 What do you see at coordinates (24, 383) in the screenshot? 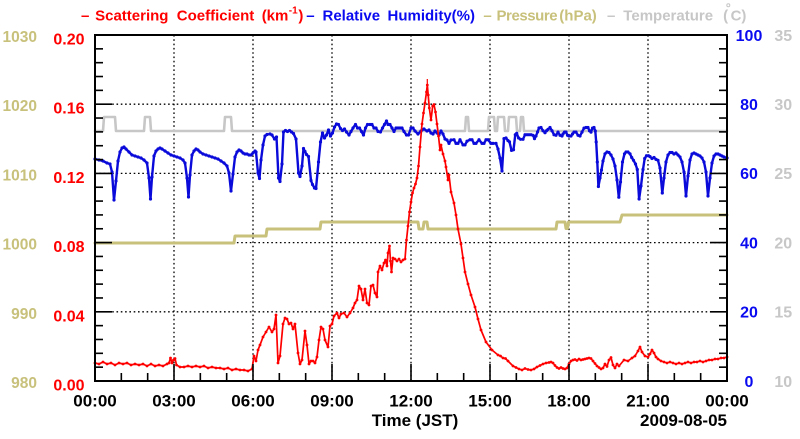
I see `svg-text: 980` at bounding box center [24, 383].